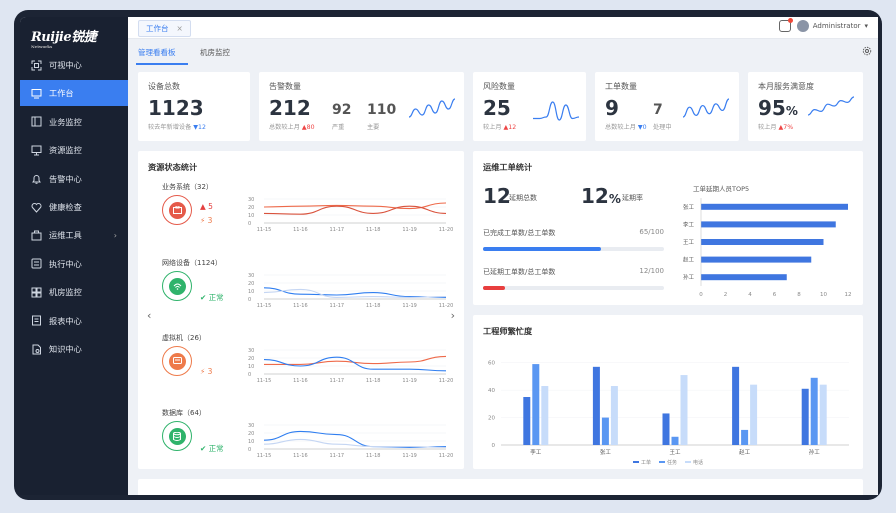 This screenshot has width=896, height=513. What do you see at coordinates (74, 292) in the screenshot?
I see `sidebar-item-8: 机房监控` at bounding box center [74, 292].